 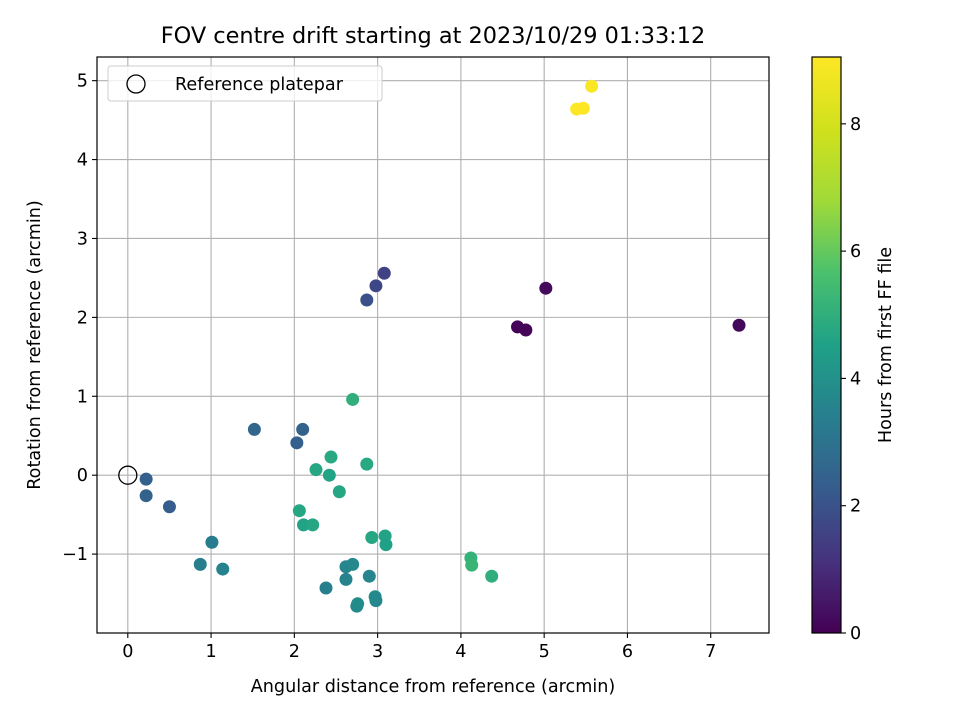 What do you see at coordinates (82, 397) in the screenshot?
I see `y-tick-label: 1` at bounding box center [82, 397].